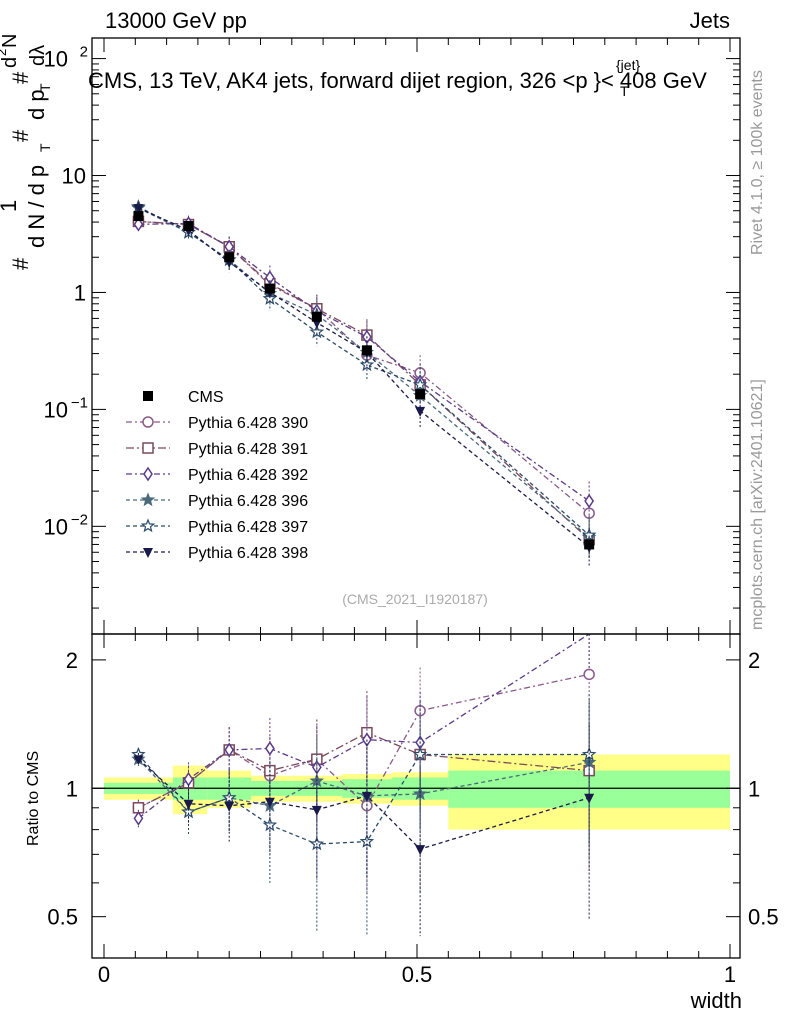  What do you see at coordinates (248, 553) in the screenshot?
I see `legend-label-6: Pythia 6.428 398` at bounding box center [248, 553].